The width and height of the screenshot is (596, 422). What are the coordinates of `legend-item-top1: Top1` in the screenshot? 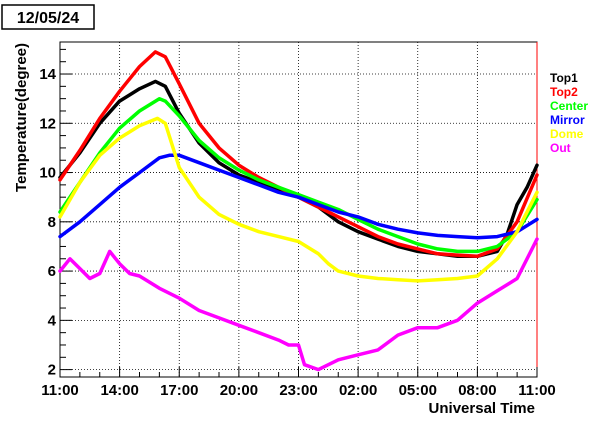 It's located at (564, 78).